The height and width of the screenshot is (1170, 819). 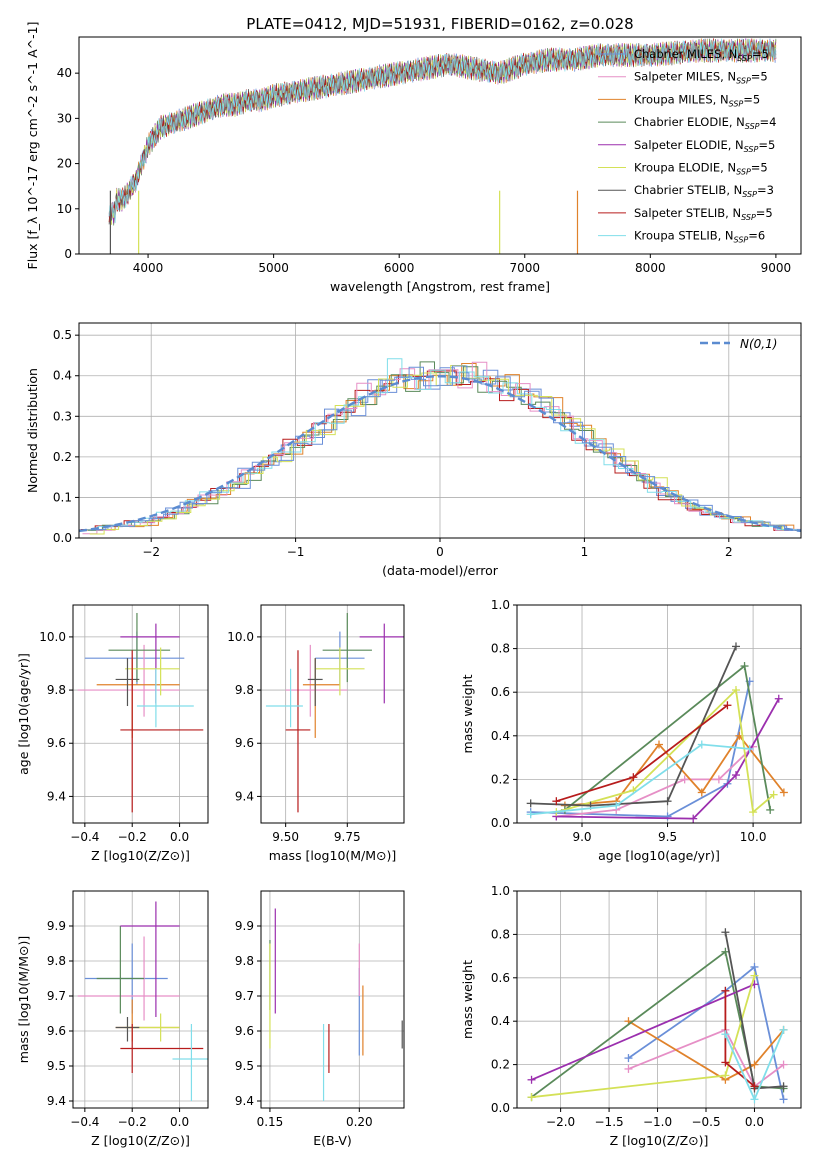 I want to click on x-tick-label: 1, so click(x=585, y=552).